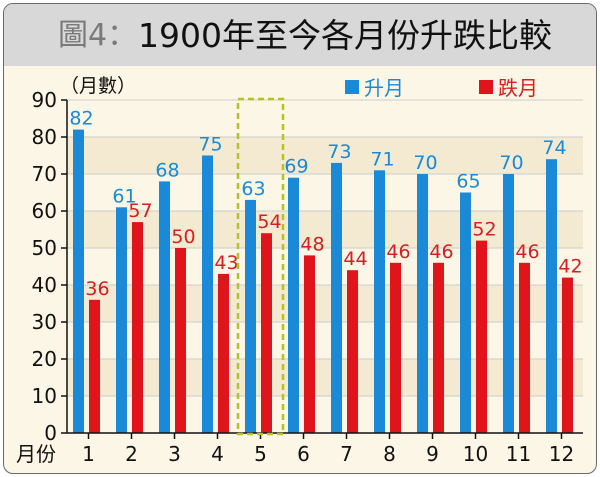 The image size is (600, 477). Describe the element at coordinates (50, 433) in the screenshot. I see `y-tick-label: 0` at that location.